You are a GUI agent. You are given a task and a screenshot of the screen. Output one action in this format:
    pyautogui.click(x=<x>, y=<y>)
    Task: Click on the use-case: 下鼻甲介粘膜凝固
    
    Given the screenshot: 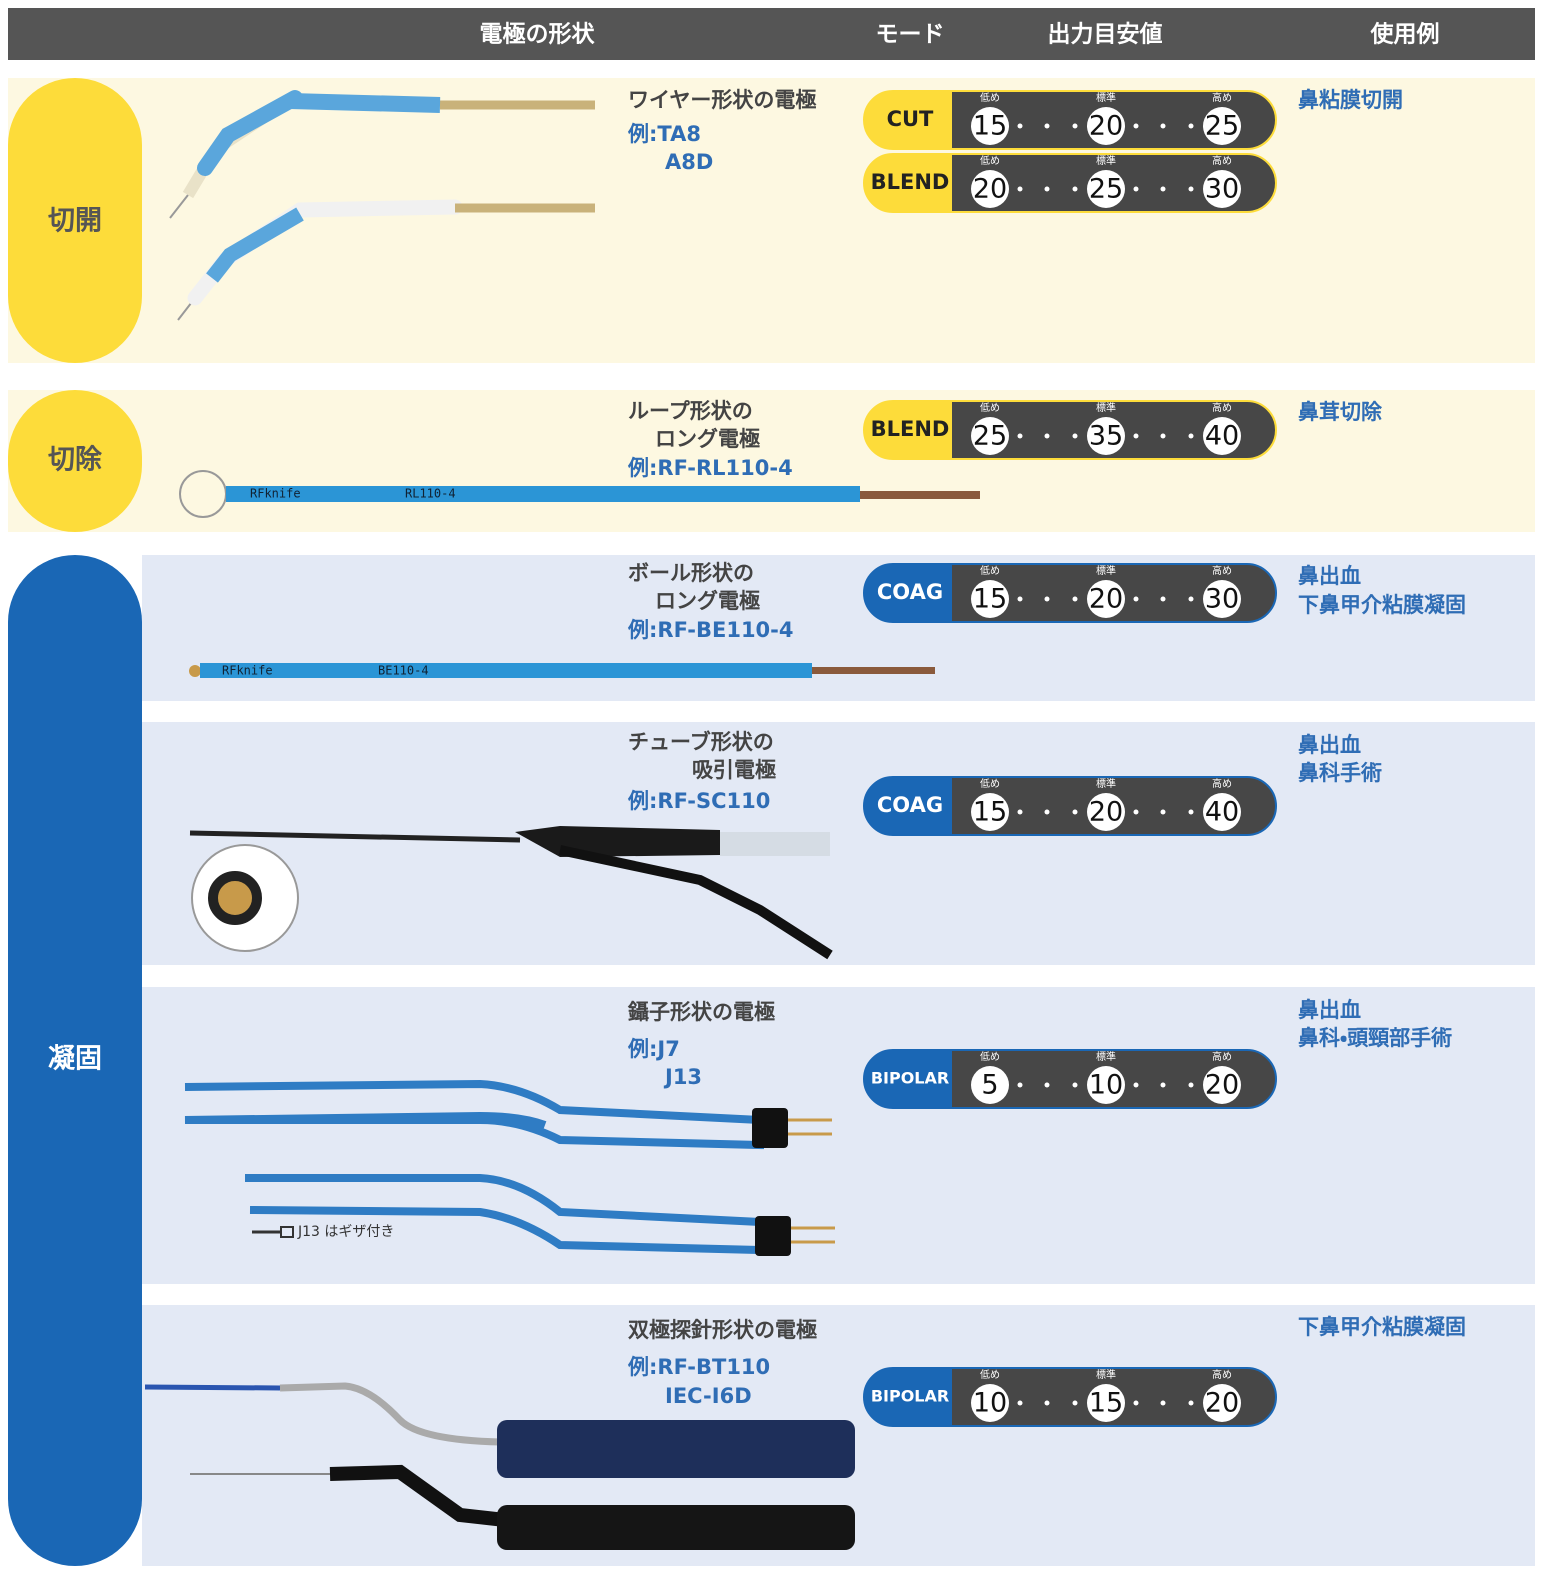 What is the action you would take?
    pyautogui.click(x=1382, y=605)
    